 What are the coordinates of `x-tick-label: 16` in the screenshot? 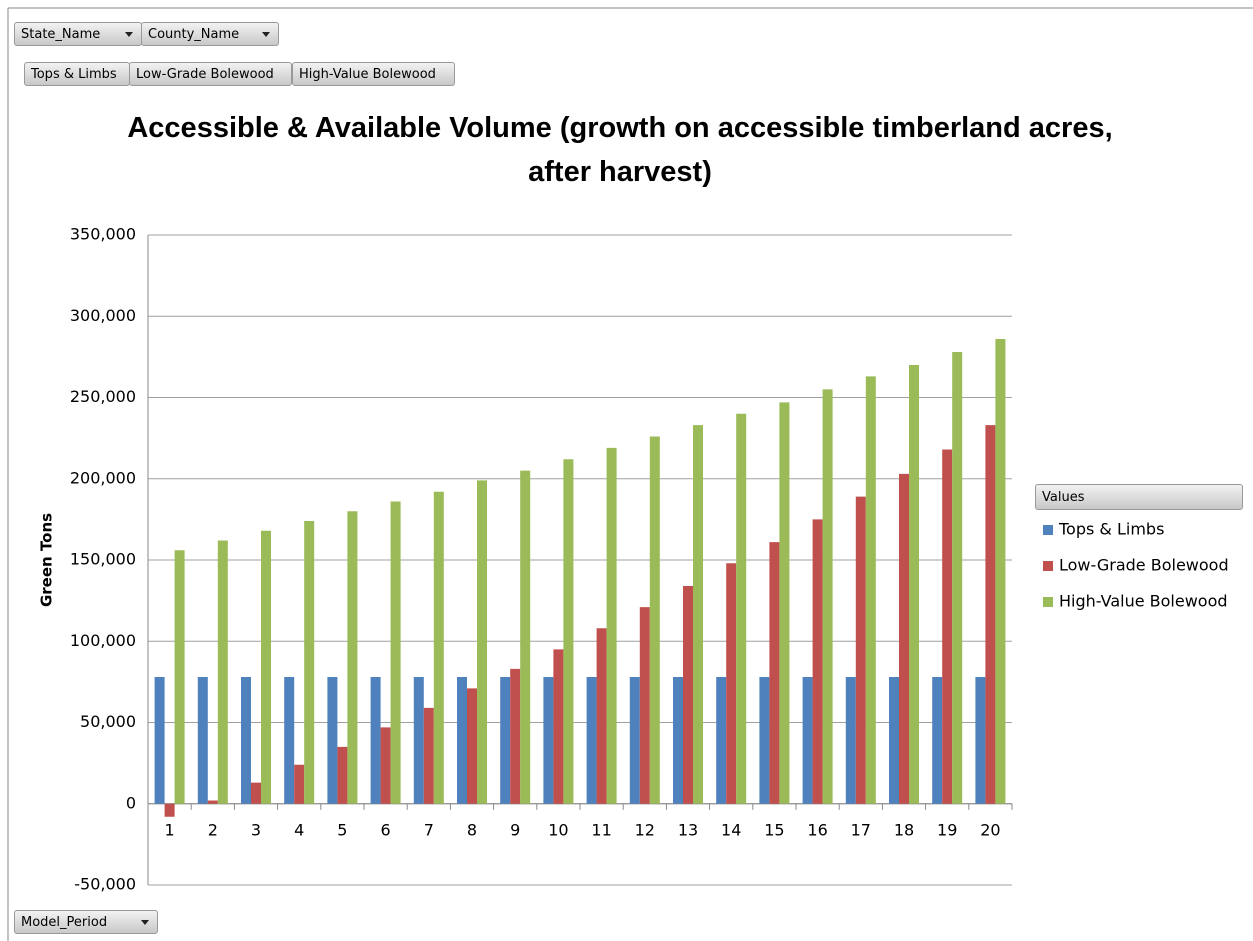 It's located at (817, 829).